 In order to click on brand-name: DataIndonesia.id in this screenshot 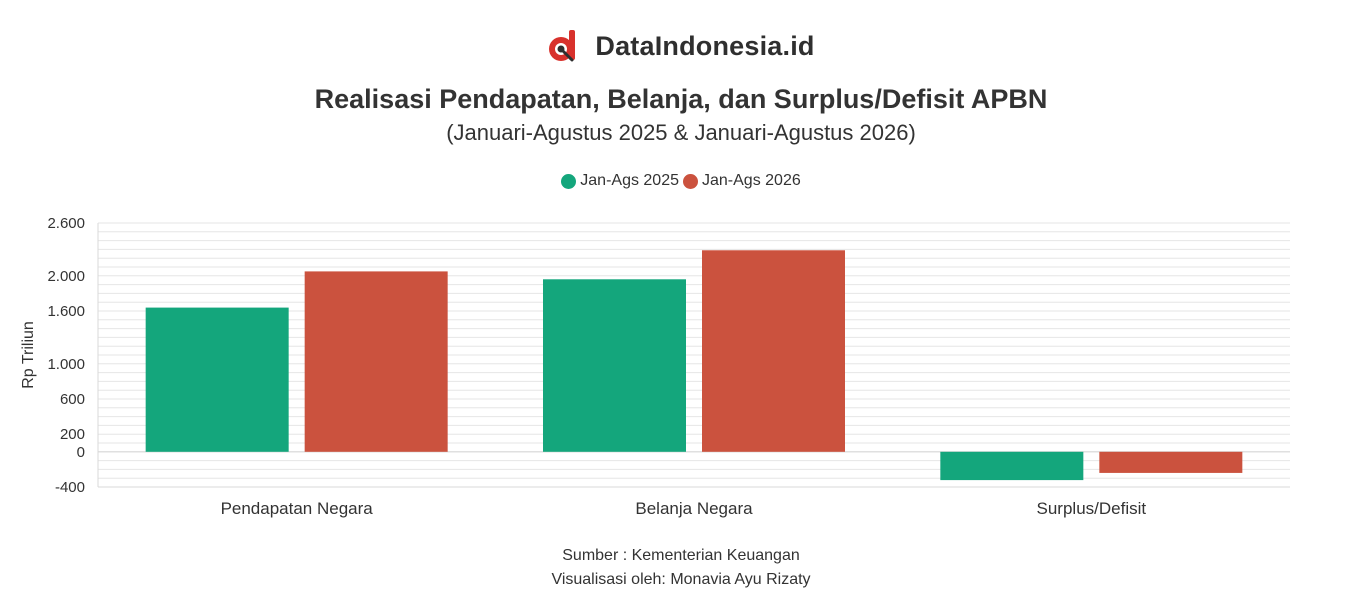, I will do `click(705, 45)`.